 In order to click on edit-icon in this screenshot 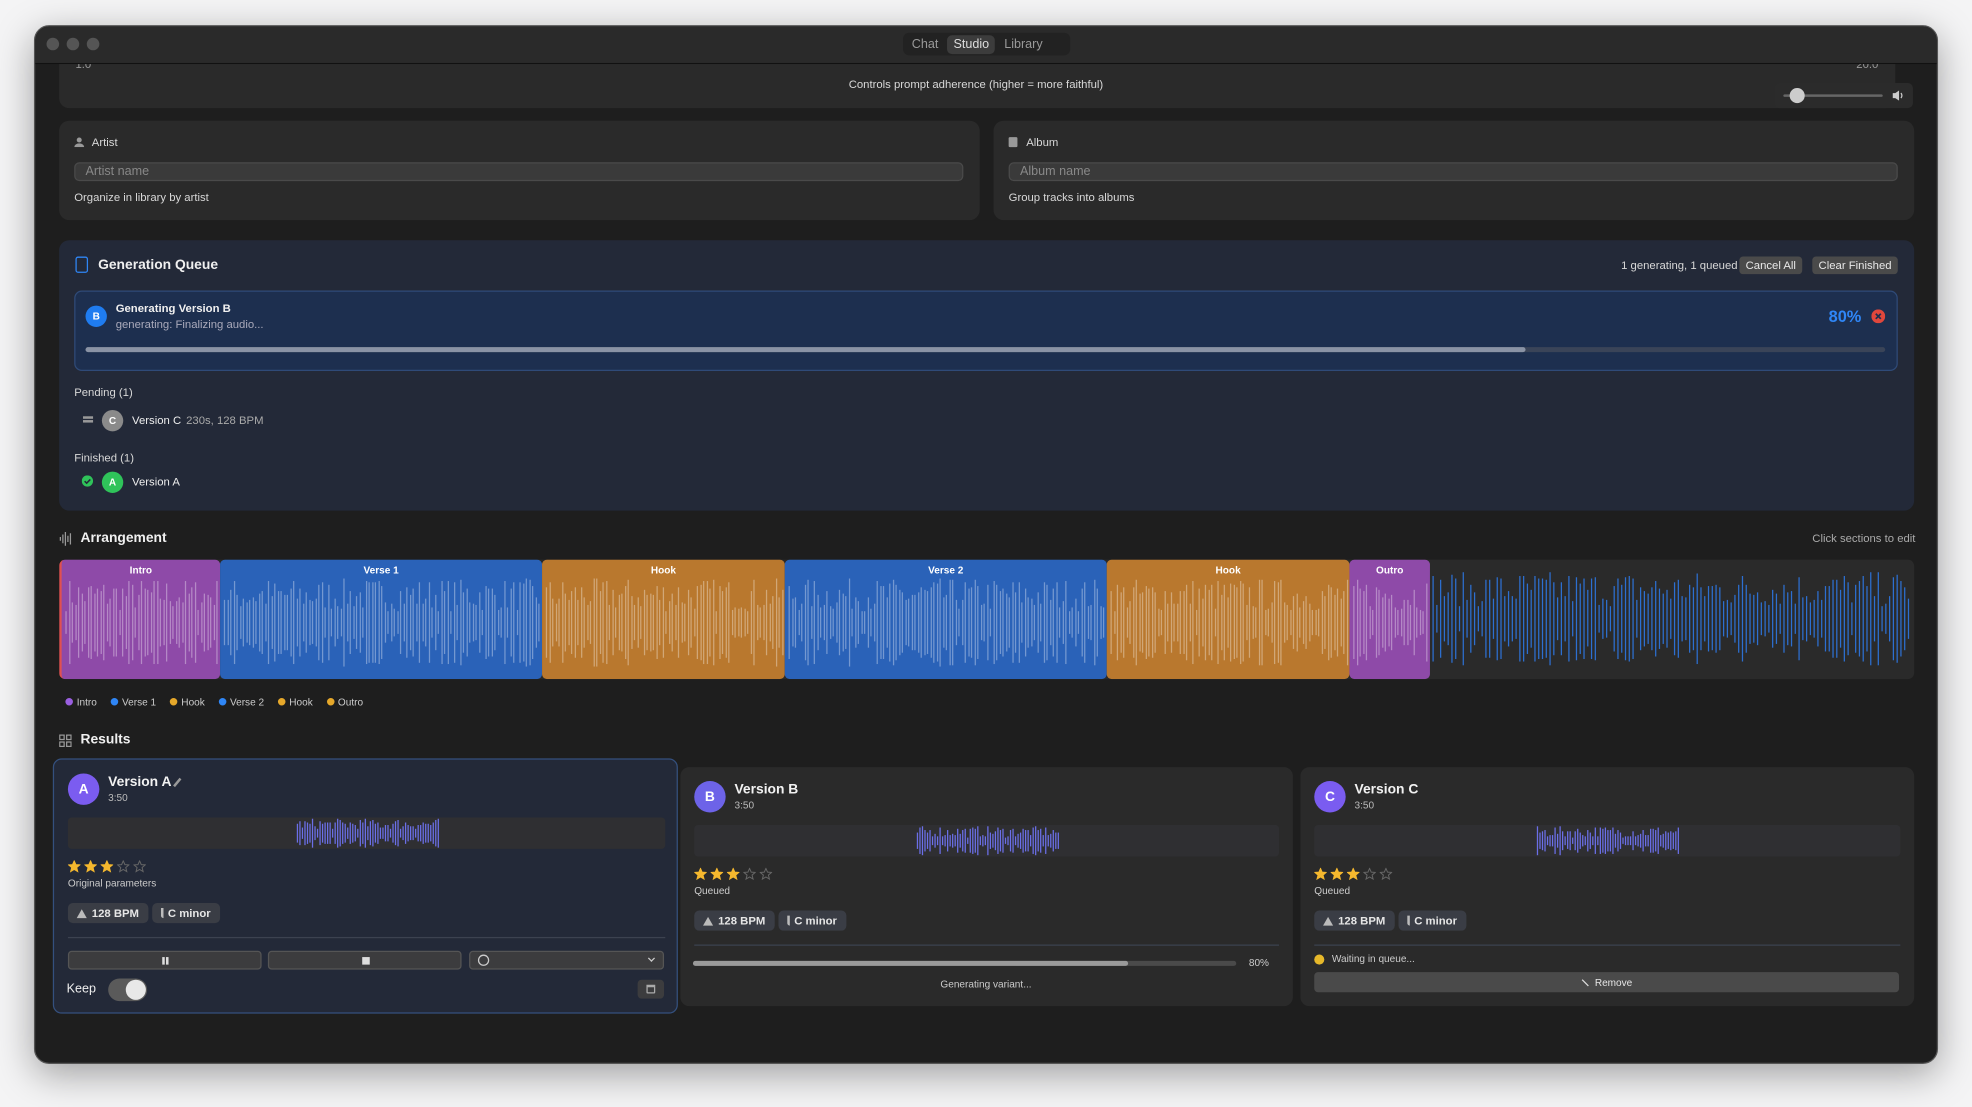, I will do `click(177, 782)`.